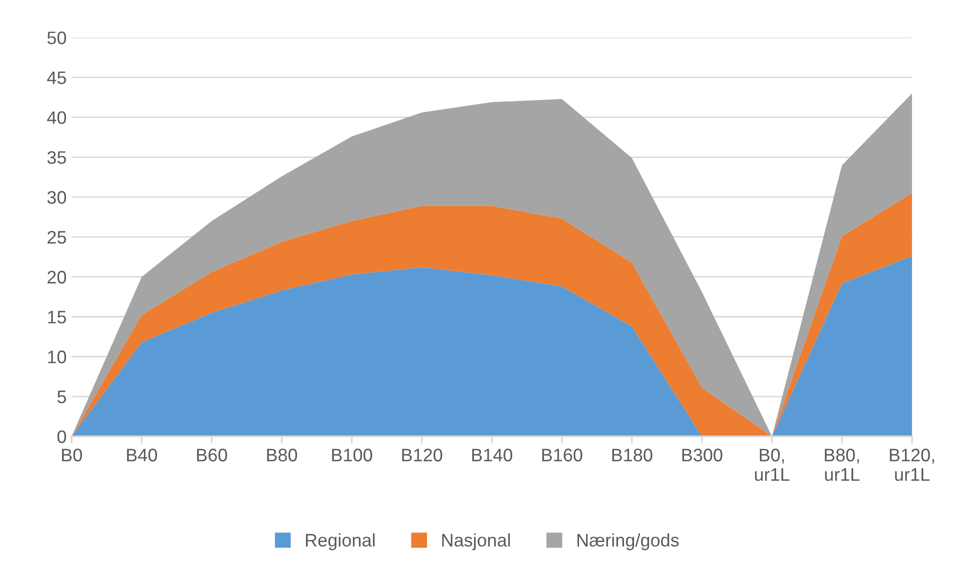 This screenshot has height=578, width=955. I want to click on x-tick-label: B300, so click(702, 455).